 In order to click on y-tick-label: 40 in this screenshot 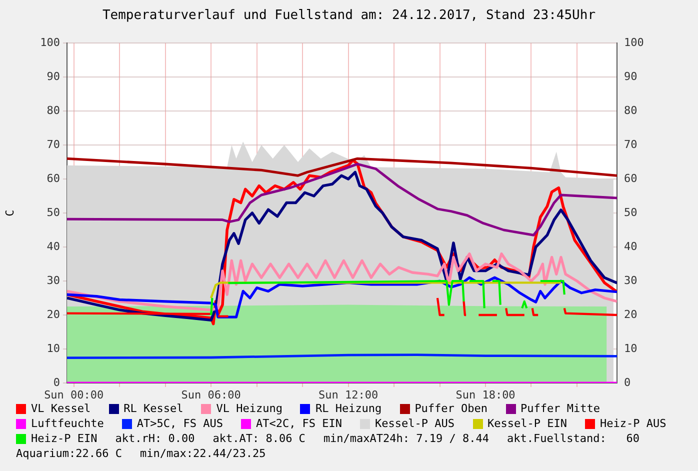, I will do `click(53, 246)`.